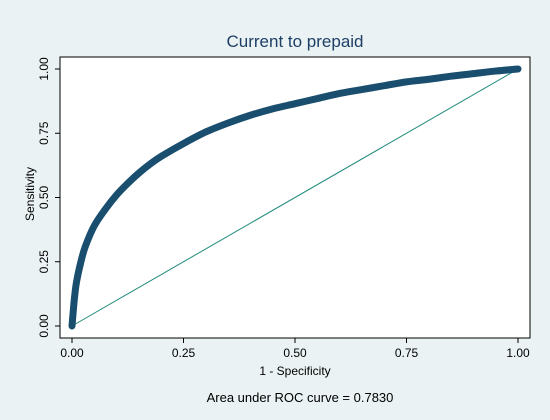 This screenshot has height=420, width=550. Describe the element at coordinates (44, 326) in the screenshot. I see `y-tick-label: 0.00` at that location.